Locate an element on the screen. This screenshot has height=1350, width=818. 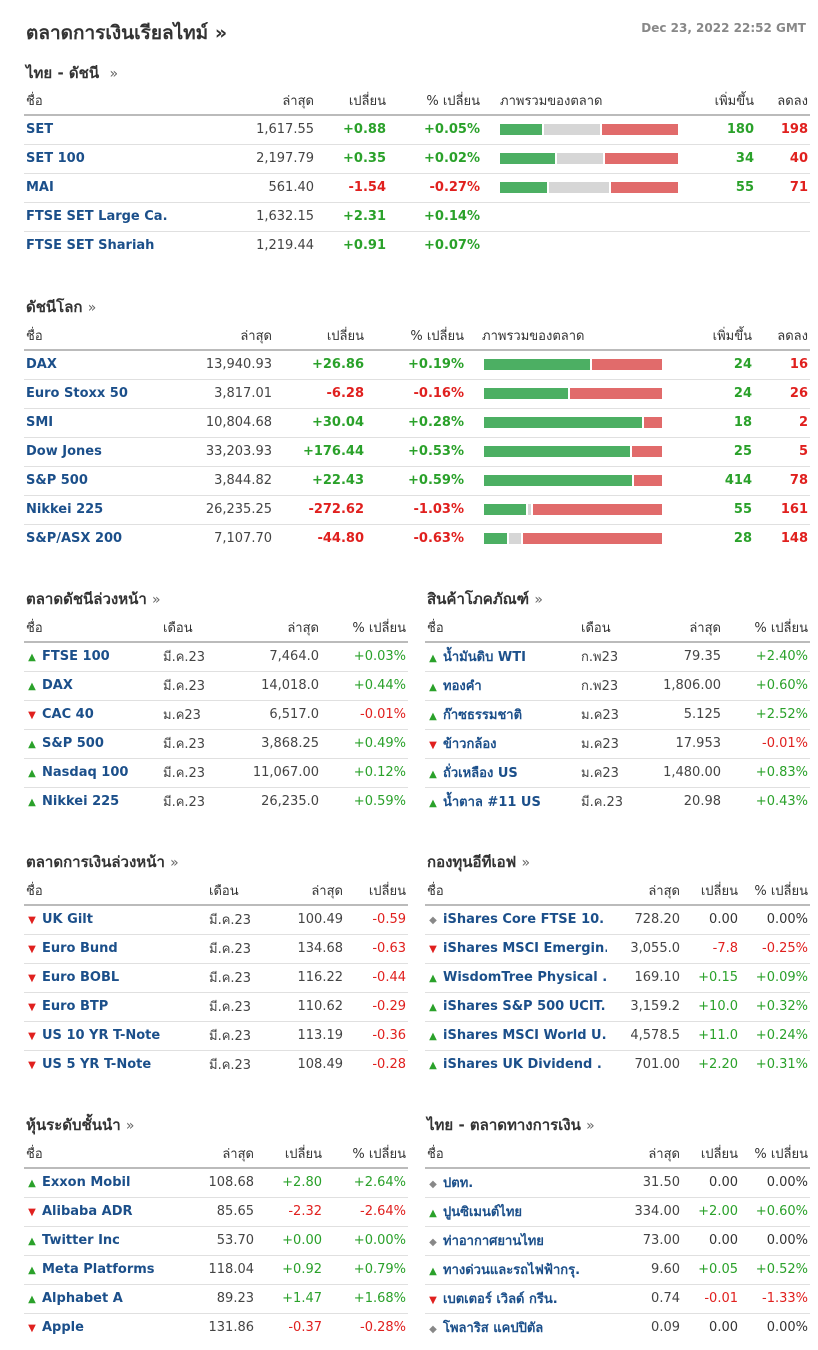
section-title-index-futures: ตลาดดัชนีล่วงหน้า » is located at coordinates (93, 599).